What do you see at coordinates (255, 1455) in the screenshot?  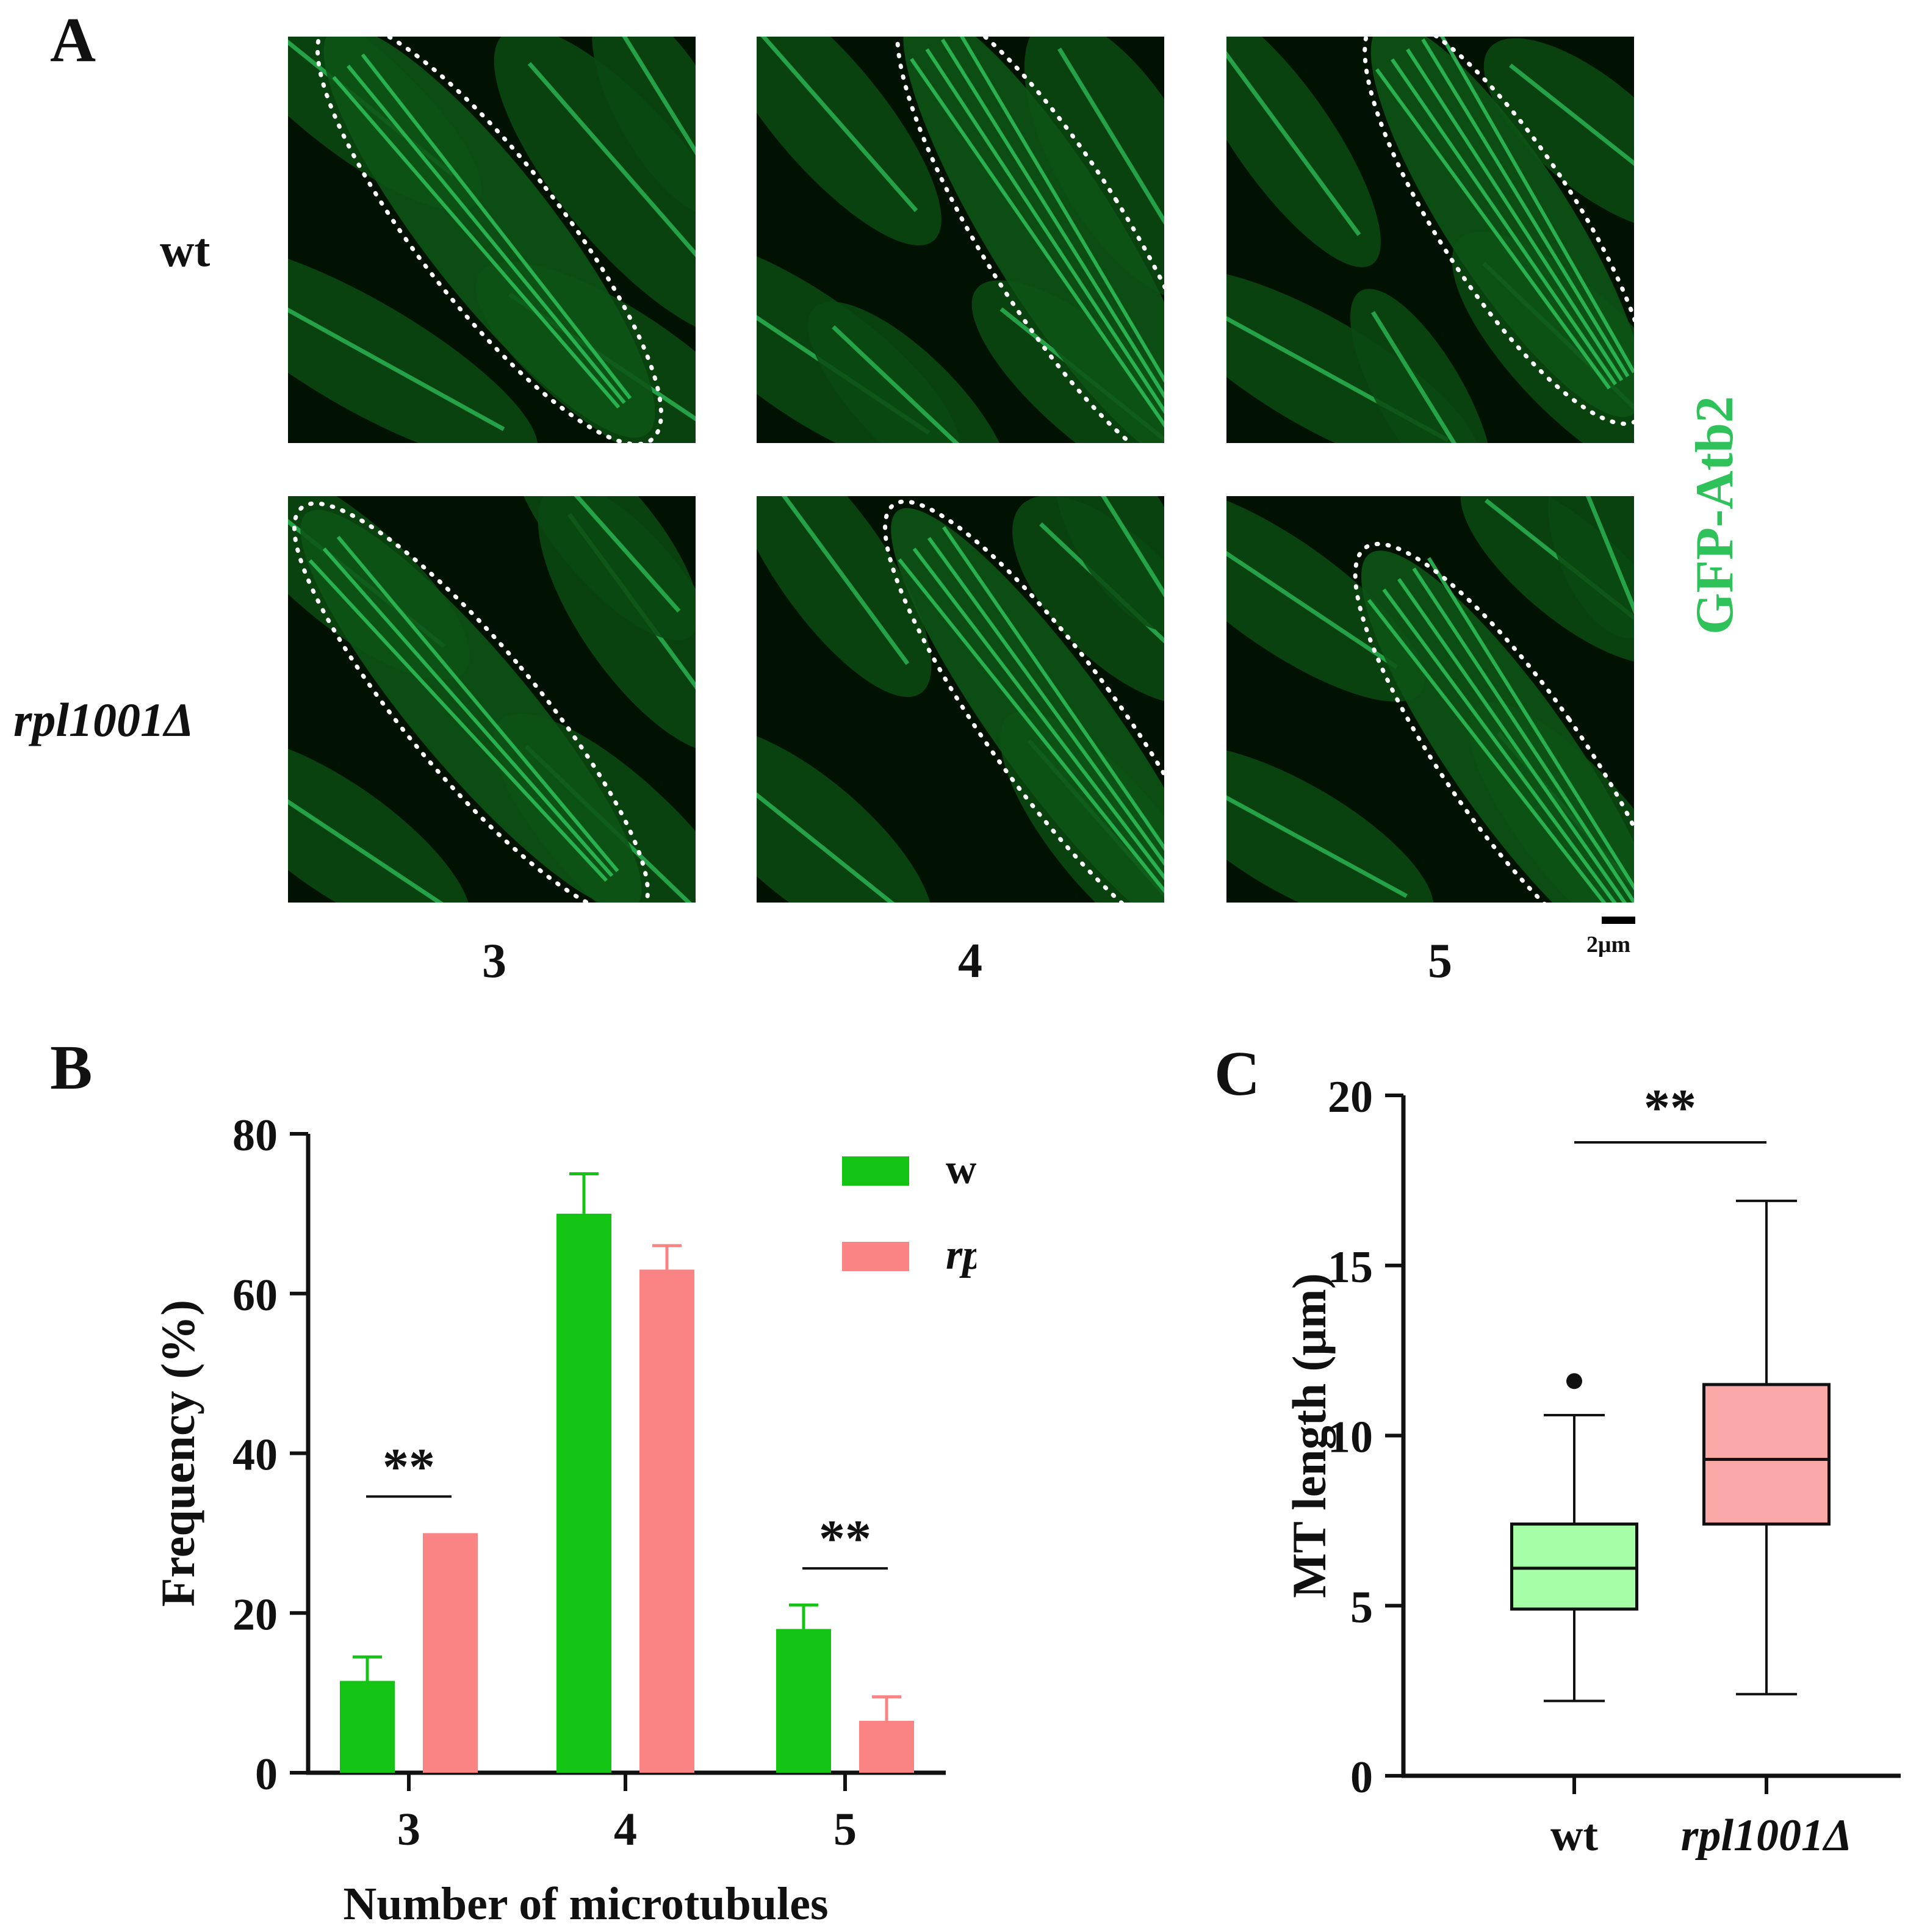 I see `y-tick-label: 40` at bounding box center [255, 1455].